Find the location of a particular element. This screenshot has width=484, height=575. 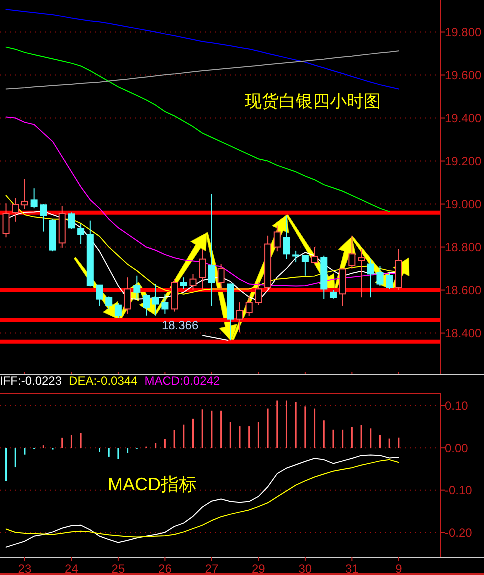

x-tick-label: 26 is located at coordinates (165, 568).